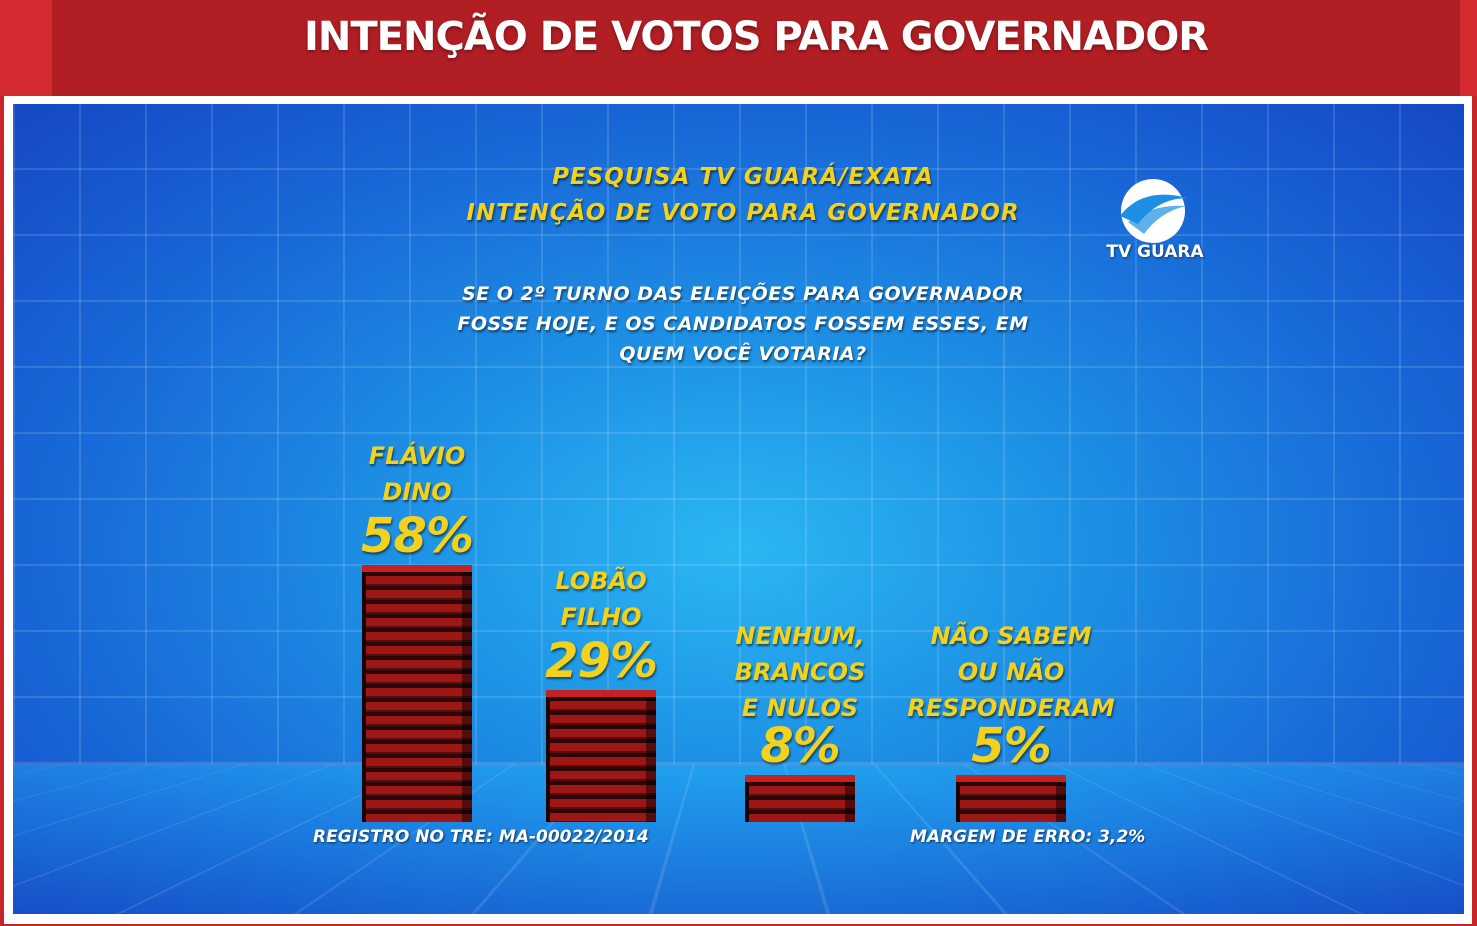 This screenshot has height=926, width=1477. I want to click on bar-value-label-1: 29%, so click(601, 661).